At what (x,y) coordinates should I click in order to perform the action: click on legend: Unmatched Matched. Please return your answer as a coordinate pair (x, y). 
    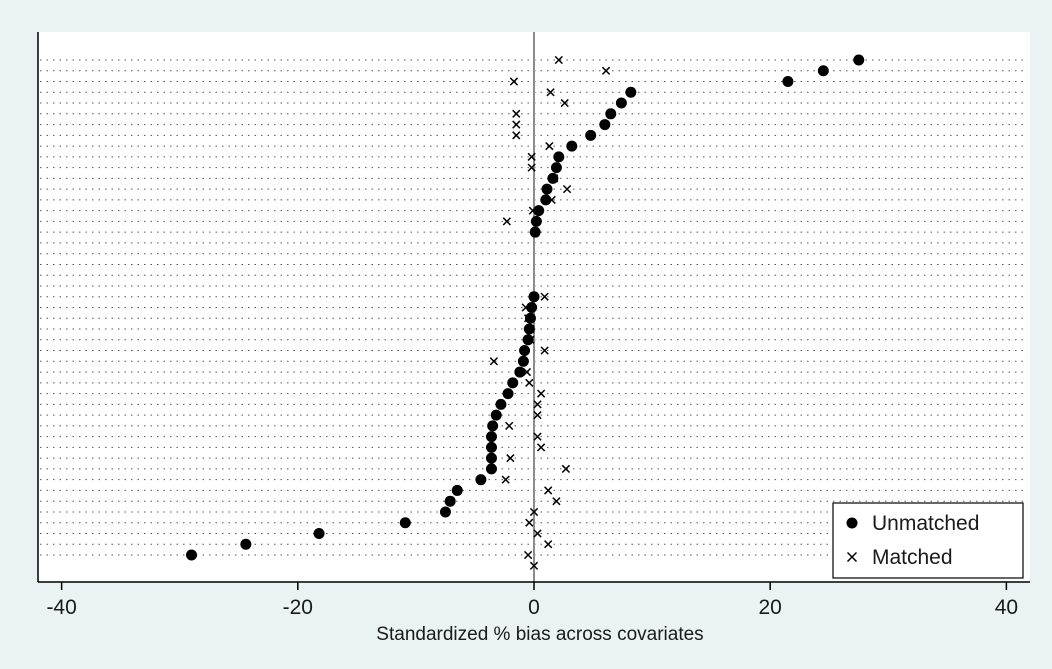
    Looking at the image, I should click on (928, 540).